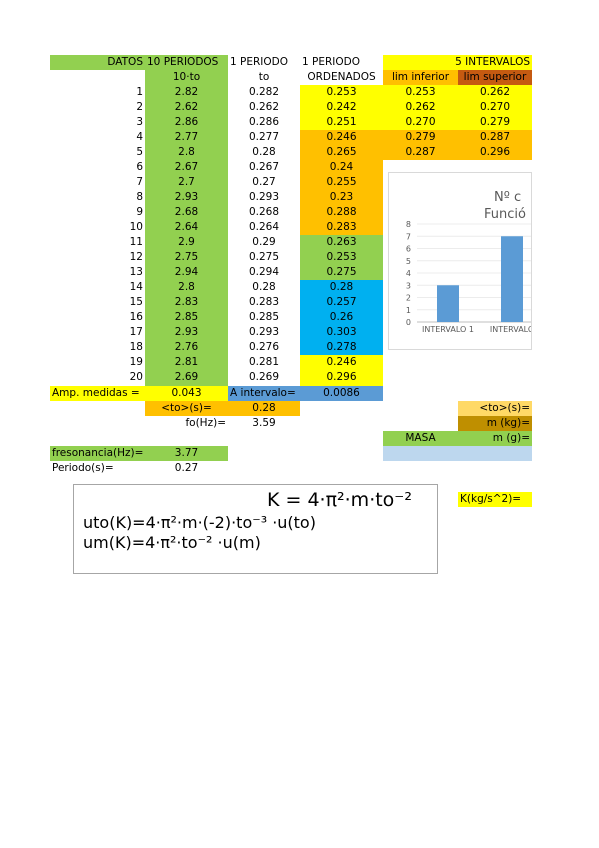 This screenshot has height=848, width=599. What do you see at coordinates (408, 273) in the screenshot?
I see `y-tick-label: 4` at bounding box center [408, 273].